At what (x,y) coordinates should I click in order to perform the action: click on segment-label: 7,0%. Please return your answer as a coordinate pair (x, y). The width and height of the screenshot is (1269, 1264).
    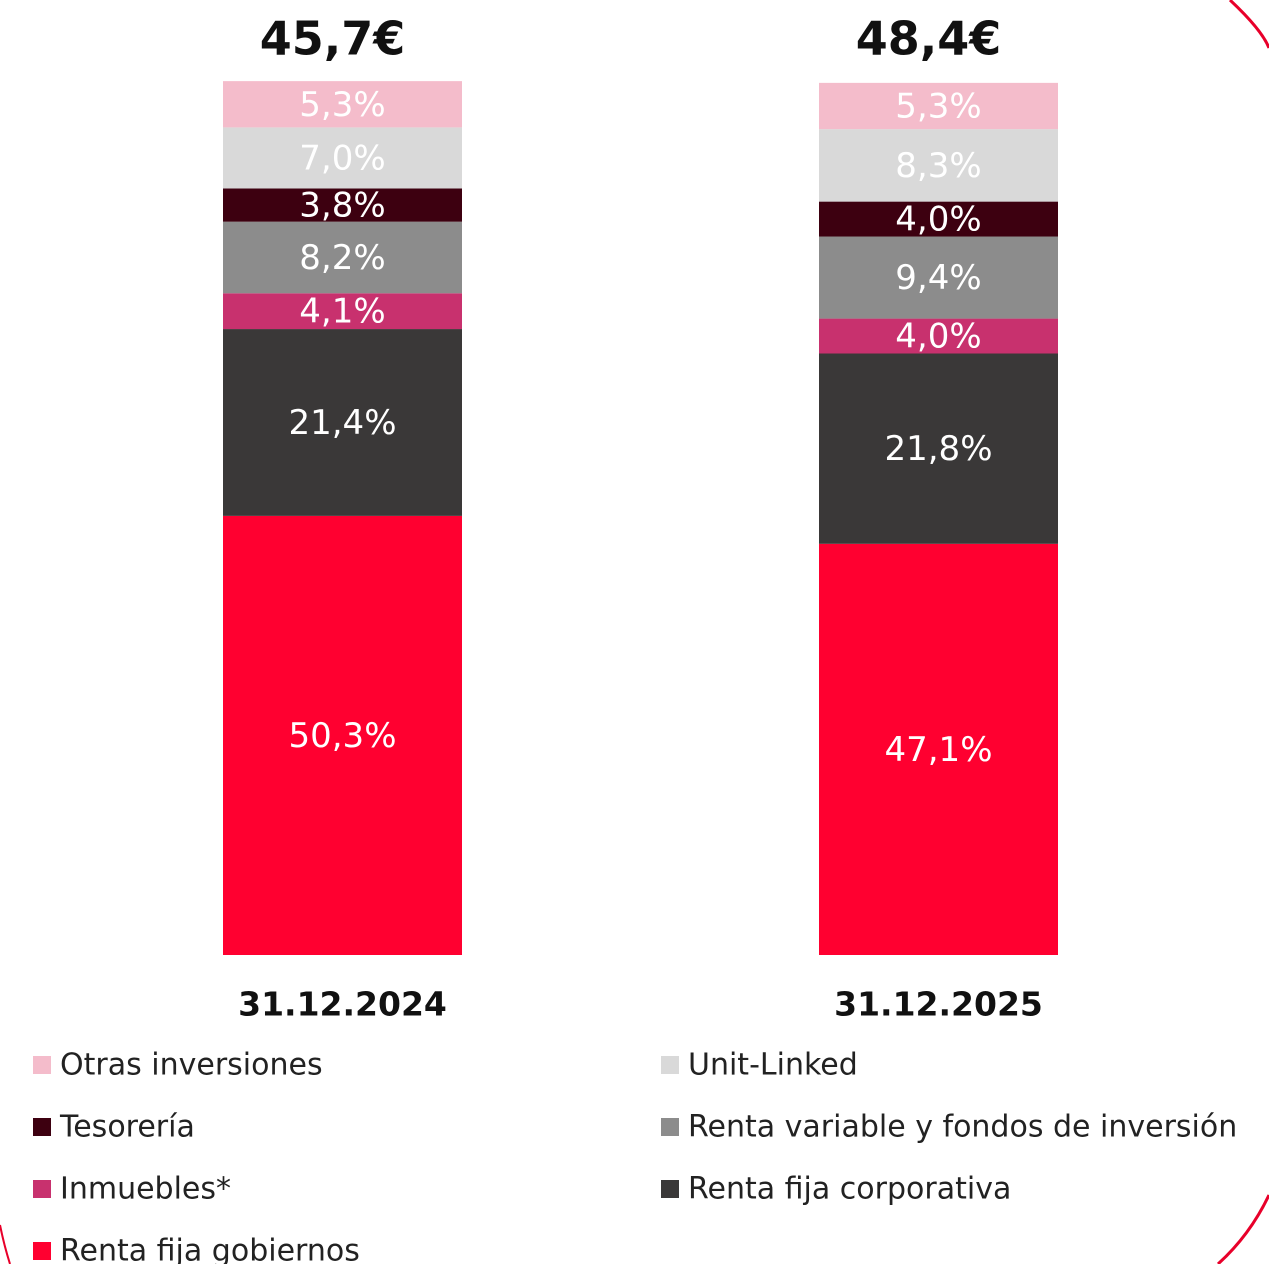
    Looking at the image, I should click on (342, 158).